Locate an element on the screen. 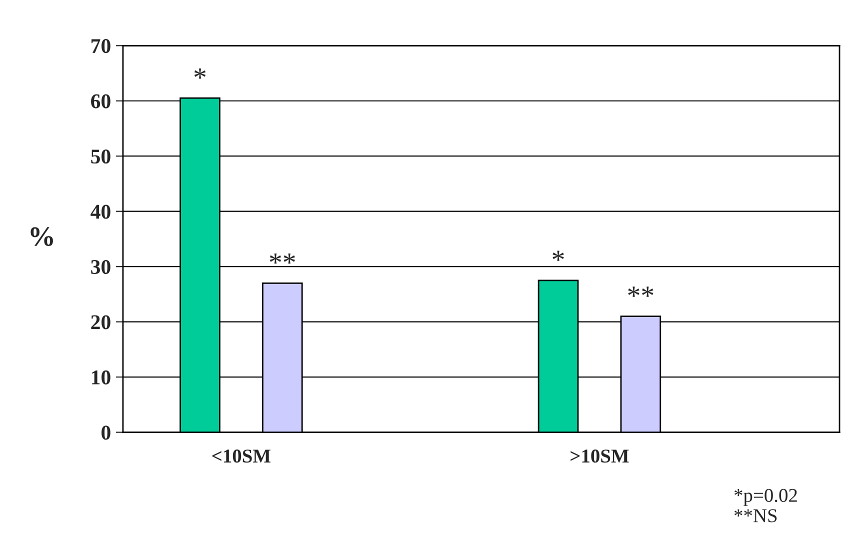 This screenshot has width=848, height=537. y-tick-label: 30 is located at coordinates (100, 267).